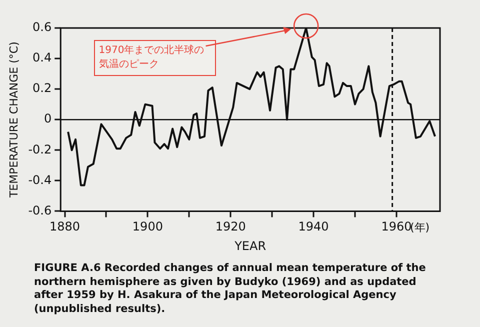 The width and height of the screenshot is (480, 327). Describe the element at coordinates (250, 245) in the screenshot. I see `x-axis-title: YEAR` at that location.